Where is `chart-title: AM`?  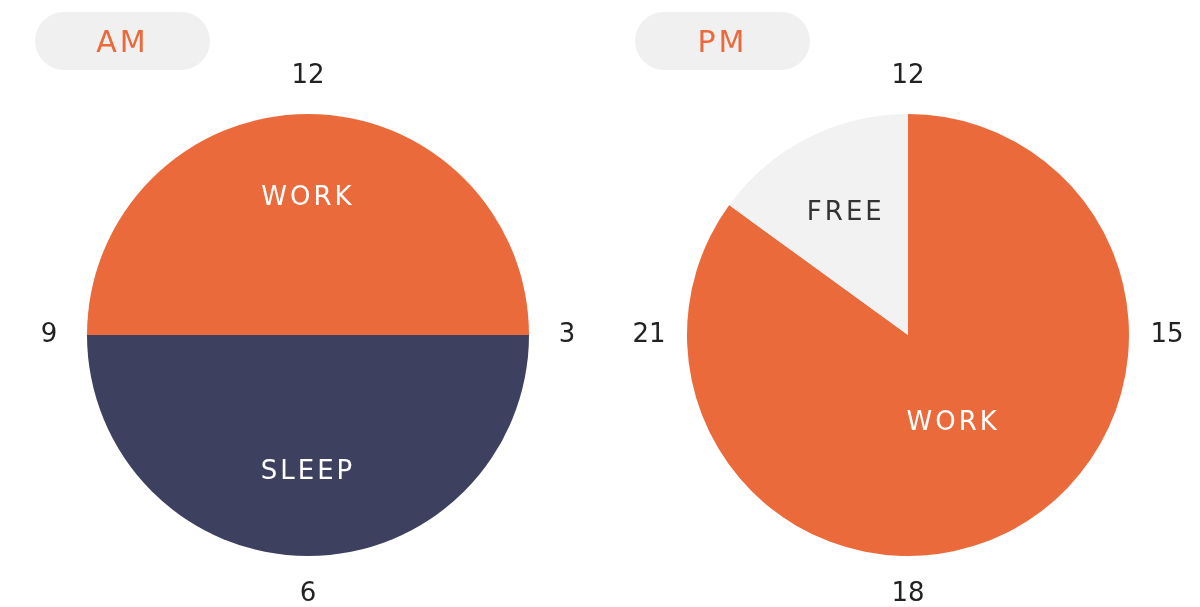 chart-title: AM is located at coordinates (122, 41).